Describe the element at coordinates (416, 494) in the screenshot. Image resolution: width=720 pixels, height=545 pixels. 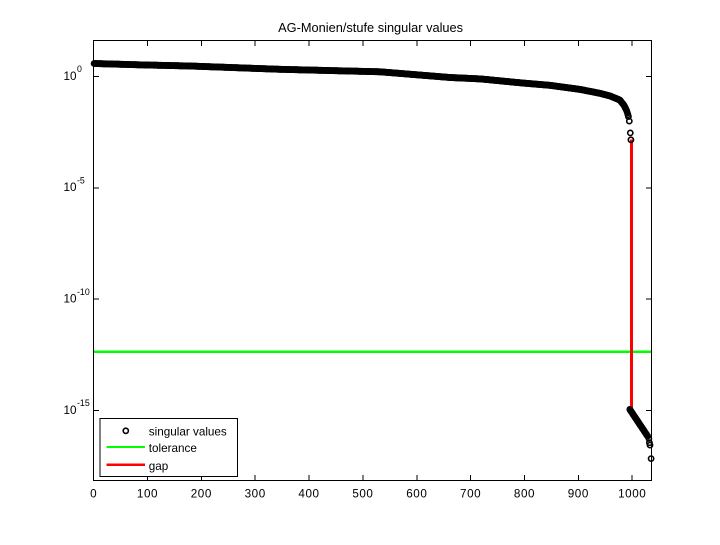
I see `svg-text: 600` at that location.